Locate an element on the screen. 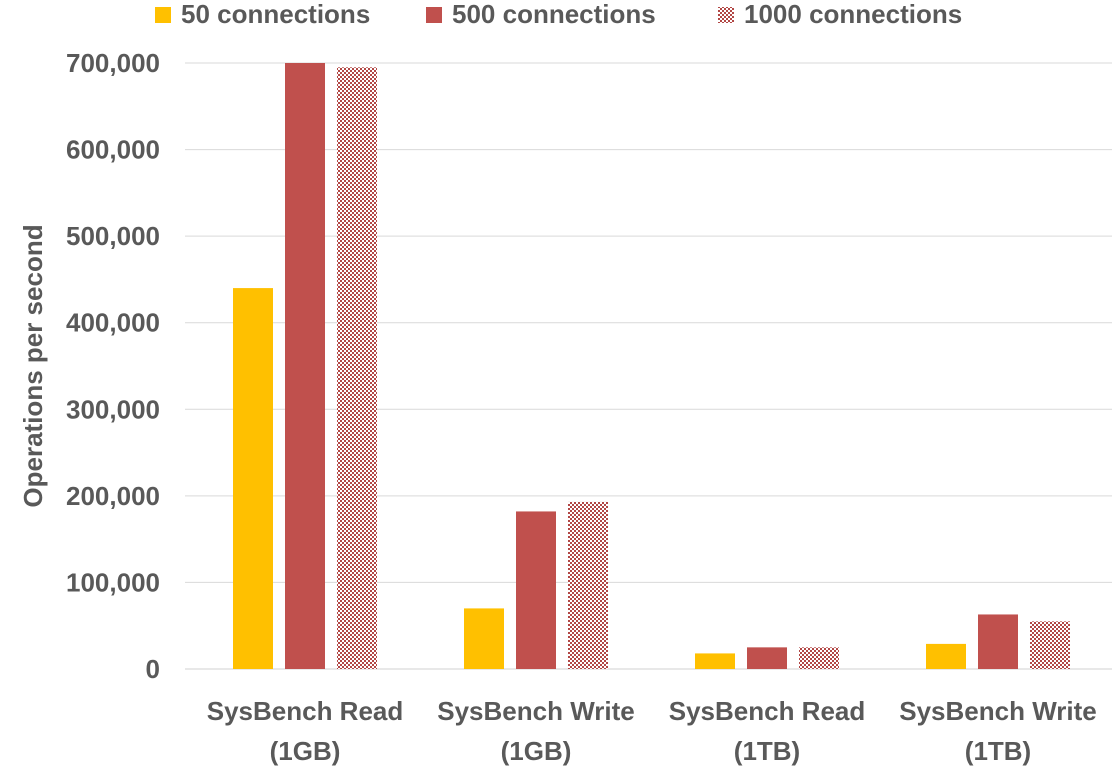 The height and width of the screenshot is (775, 1112). y-tick-label: 600,000 is located at coordinates (113, 150).